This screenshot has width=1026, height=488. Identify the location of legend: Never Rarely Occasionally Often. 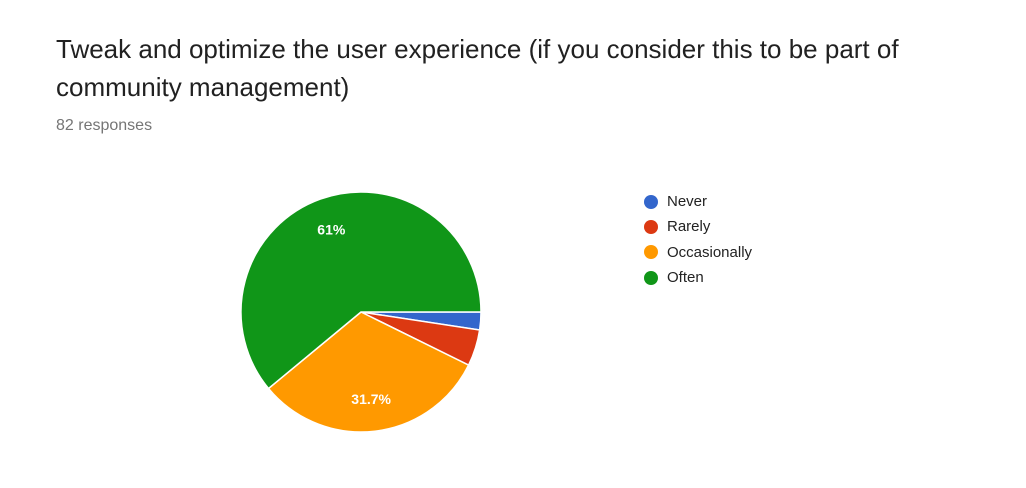
(698, 239).